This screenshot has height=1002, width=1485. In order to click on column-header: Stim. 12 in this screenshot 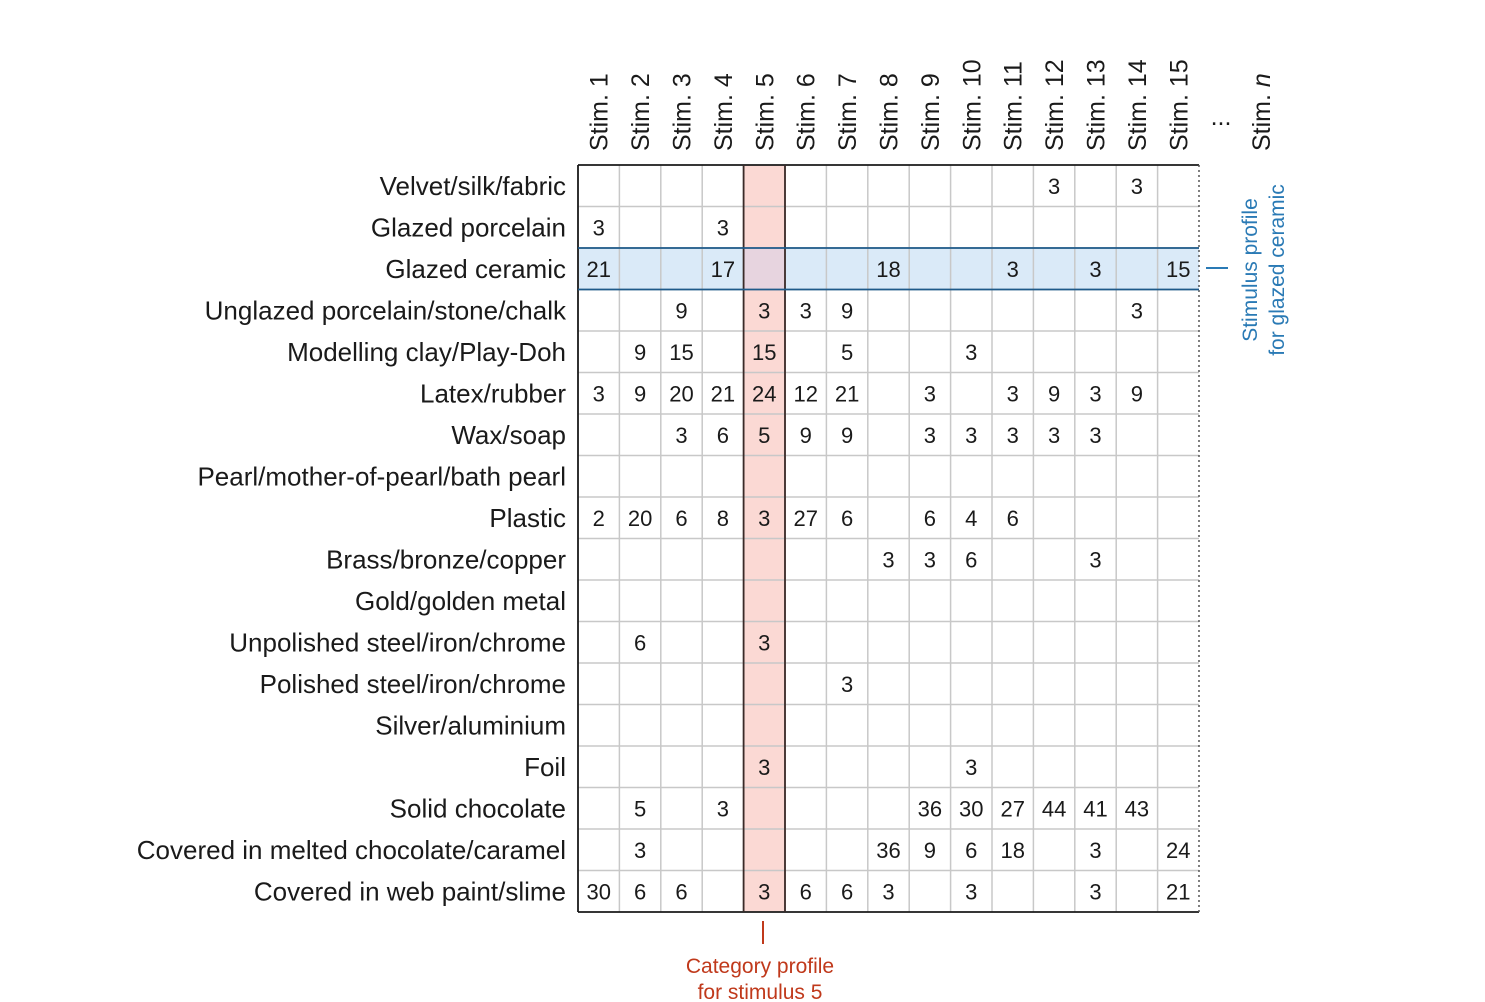, I will do `click(1055, 105)`.